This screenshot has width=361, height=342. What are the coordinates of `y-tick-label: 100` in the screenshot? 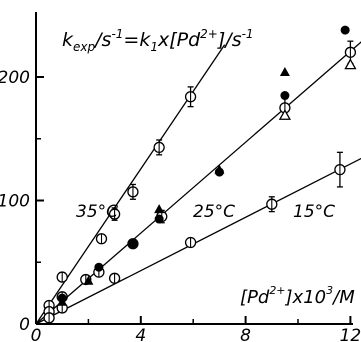 It's located at (15, 202).